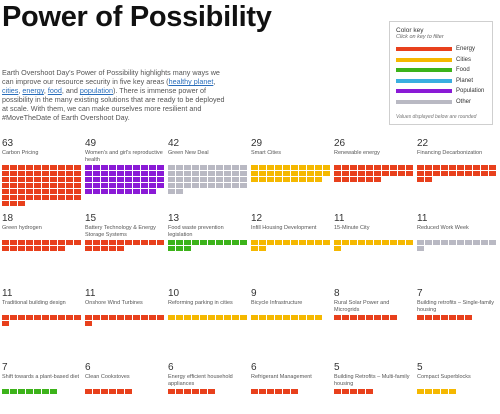 This screenshot has width=500, height=414. What do you see at coordinates (10, 90) in the screenshot?
I see `link-cities: cities` at bounding box center [10, 90].